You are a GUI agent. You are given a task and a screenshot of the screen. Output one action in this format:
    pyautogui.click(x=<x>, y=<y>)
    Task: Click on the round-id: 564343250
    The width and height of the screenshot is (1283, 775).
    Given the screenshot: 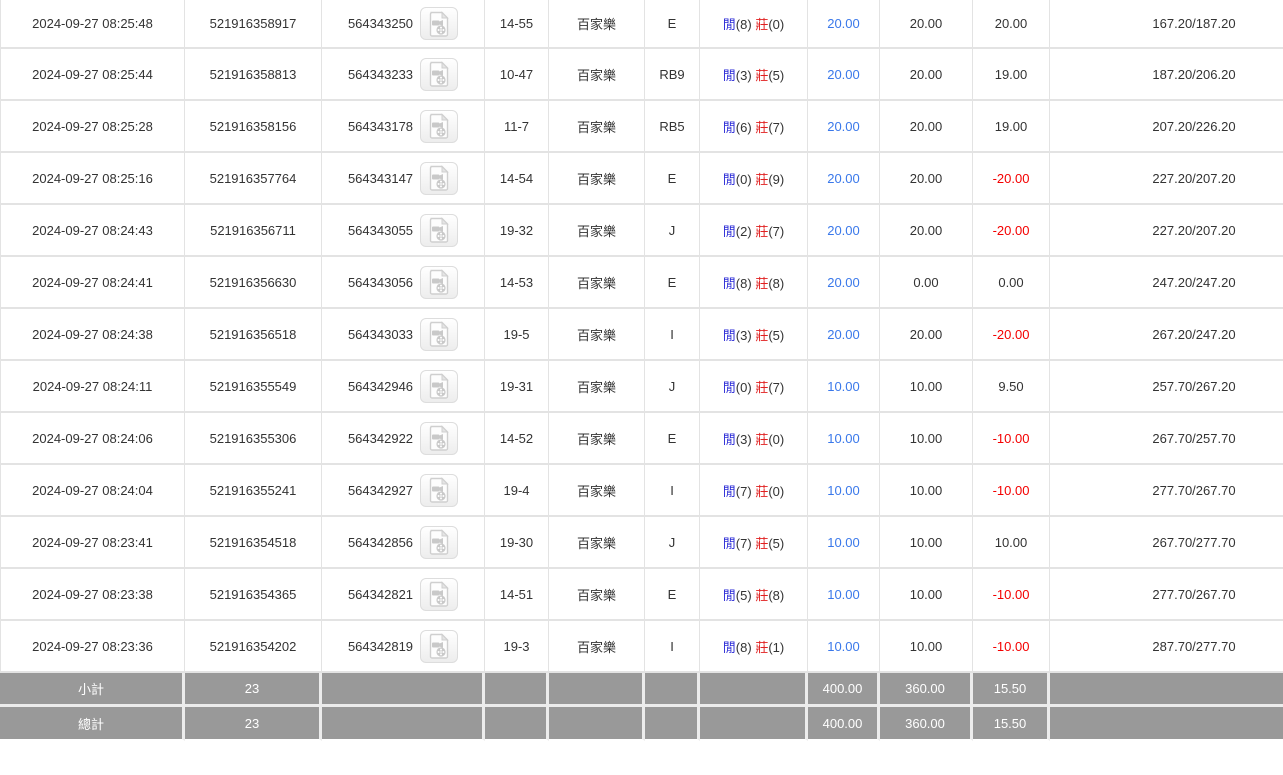 What is the action you would take?
    pyautogui.click(x=380, y=23)
    